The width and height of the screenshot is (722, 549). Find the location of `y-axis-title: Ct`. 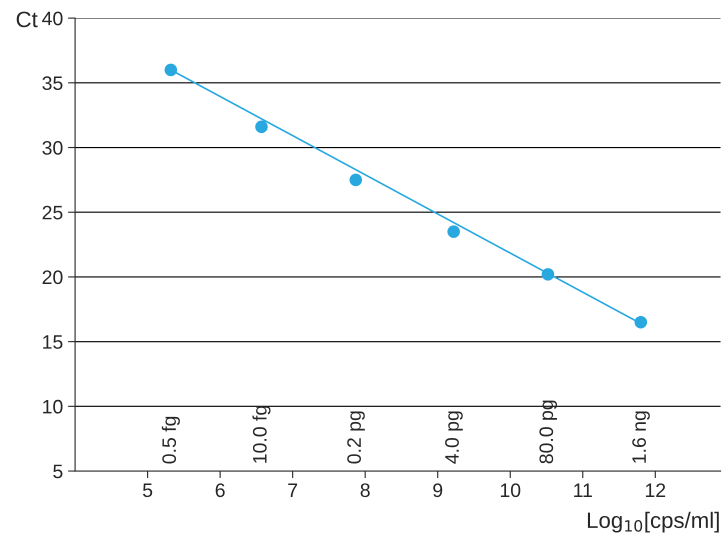

y-axis-title: Ct is located at coordinates (27, 20).